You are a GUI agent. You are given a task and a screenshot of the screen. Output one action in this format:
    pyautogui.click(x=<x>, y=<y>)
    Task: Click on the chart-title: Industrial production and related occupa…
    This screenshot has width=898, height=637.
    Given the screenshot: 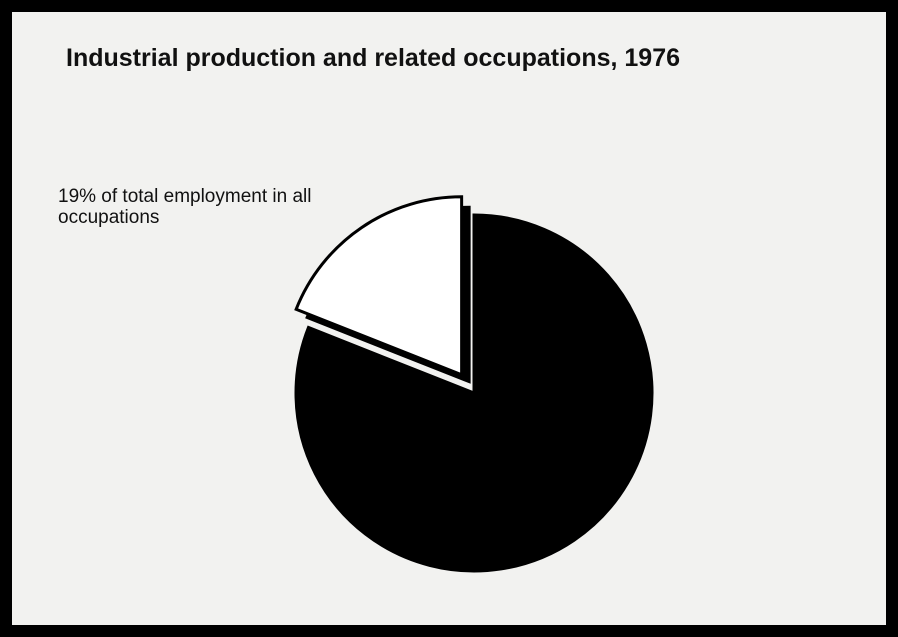 What is the action you would take?
    pyautogui.click(x=373, y=58)
    